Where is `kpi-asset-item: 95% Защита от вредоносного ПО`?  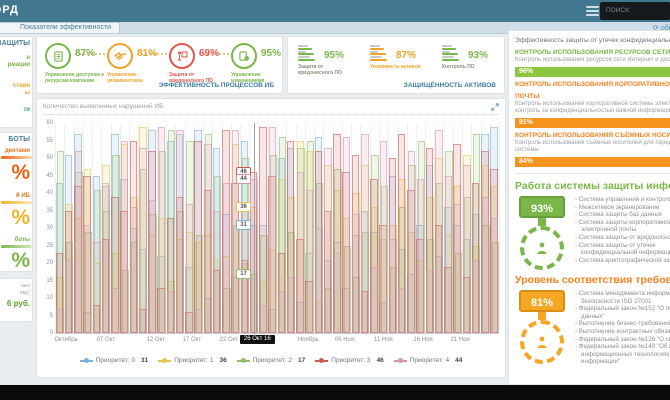 kpi-asset-item: 95% Защита от вредоносного ПО is located at coordinates (328, 60).